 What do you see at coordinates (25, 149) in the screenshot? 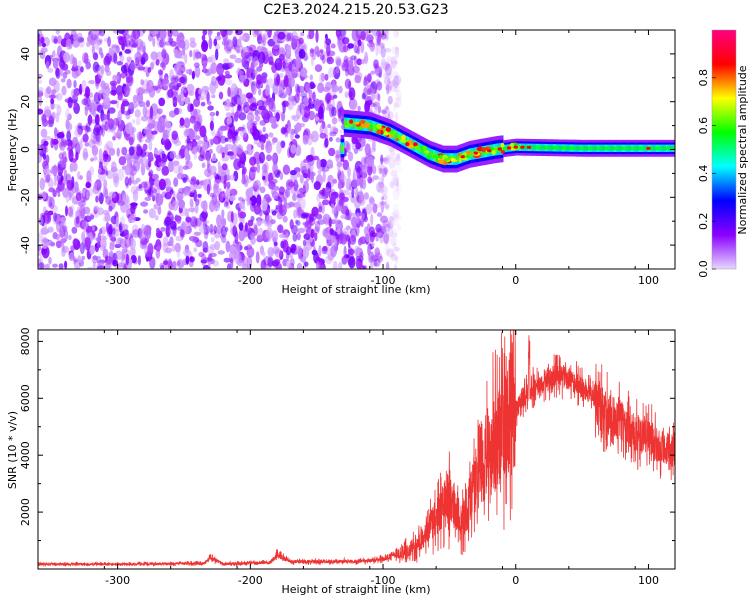
I see `heatmap-y-tick-label: 0` at bounding box center [25, 149].